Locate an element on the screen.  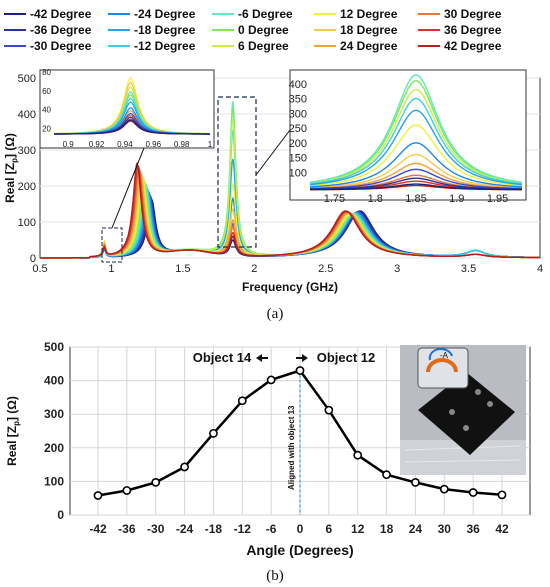
x-tick-label: 24 is located at coordinates (416, 529).